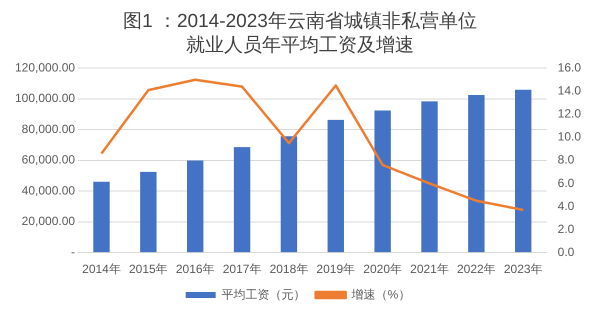 The width and height of the screenshot is (600, 321). What do you see at coordinates (570, 67) in the screenshot?
I see `y2-tick-label: 16.0` at bounding box center [570, 67].